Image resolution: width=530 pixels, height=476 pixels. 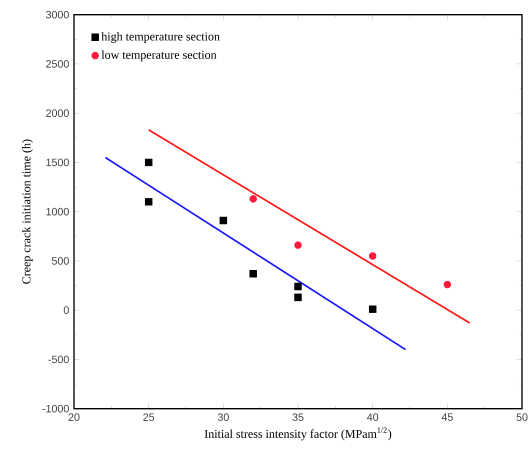 What do you see at coordinates (372, 417) in the screenshot?
I see `x-tick-label: 40` at bounding box center [372, 417].